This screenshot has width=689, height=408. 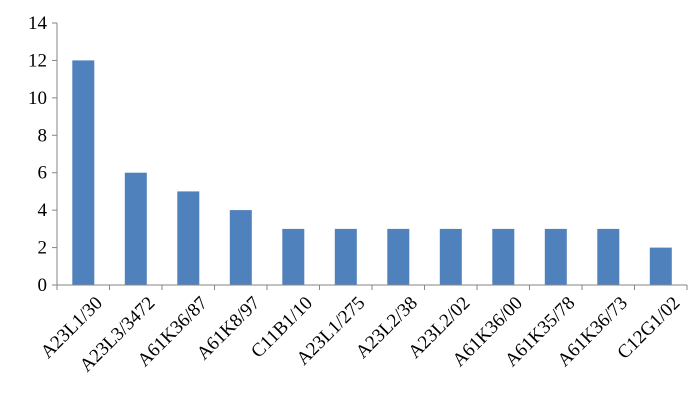 I want to click on y-tick-label: 8, so click(x=43, y=135).